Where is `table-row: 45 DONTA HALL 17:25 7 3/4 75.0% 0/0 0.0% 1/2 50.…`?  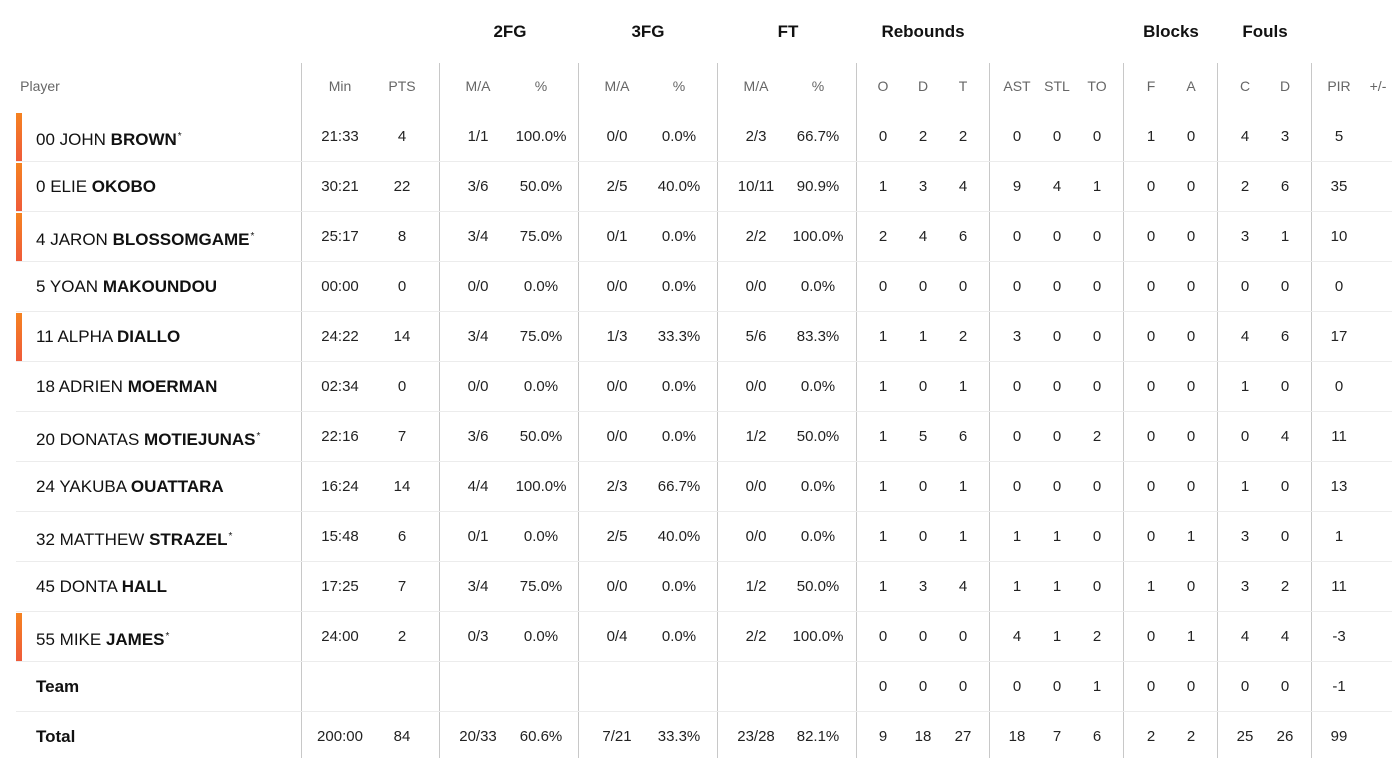
table-row: 45 DONTA HALL 17:25 7 3/4 75.0% 0/0 0.0% 1/2 50.… is located at coordinates (704, 587).